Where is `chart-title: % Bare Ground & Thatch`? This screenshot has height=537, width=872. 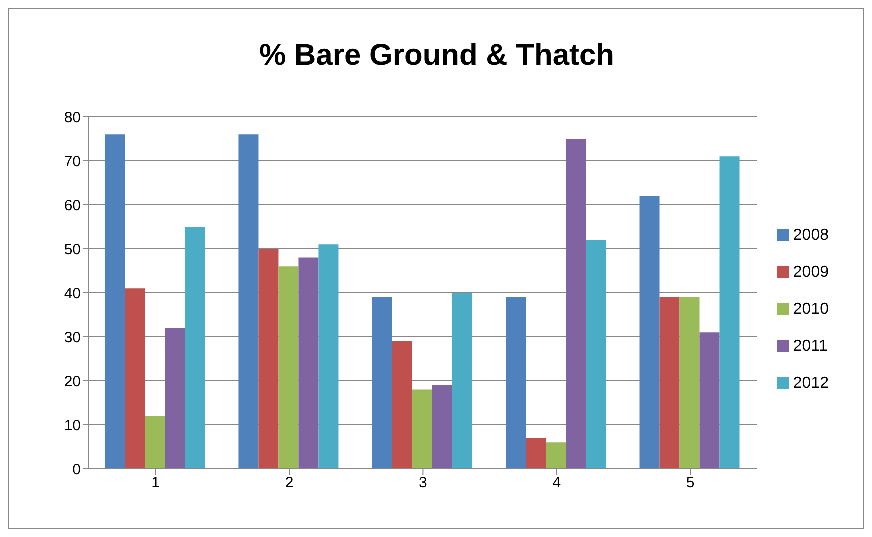
chart-title: % Bare Ground & Thatch is located at coordinates (437, 56).